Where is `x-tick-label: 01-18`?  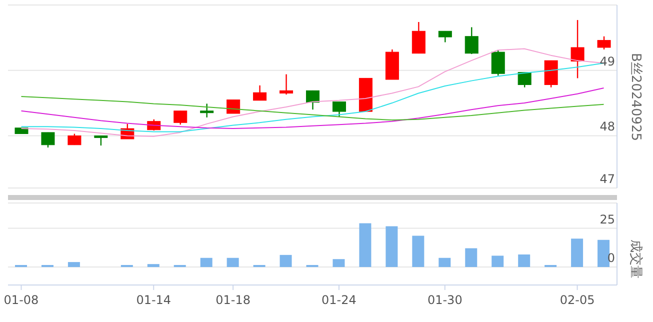
x-tick-label: 01-18 is located at coordinates (233, 300).